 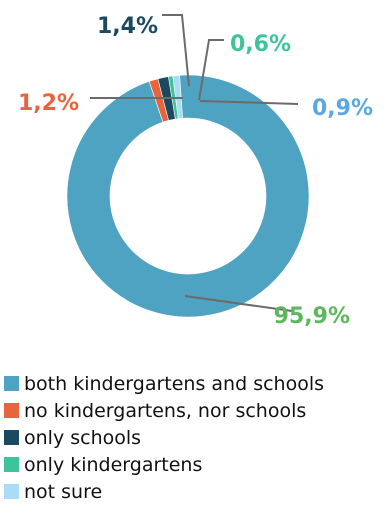 I want to click on legend-item-only-kindergartens: only kindergartens, so click(x=164, y=464).